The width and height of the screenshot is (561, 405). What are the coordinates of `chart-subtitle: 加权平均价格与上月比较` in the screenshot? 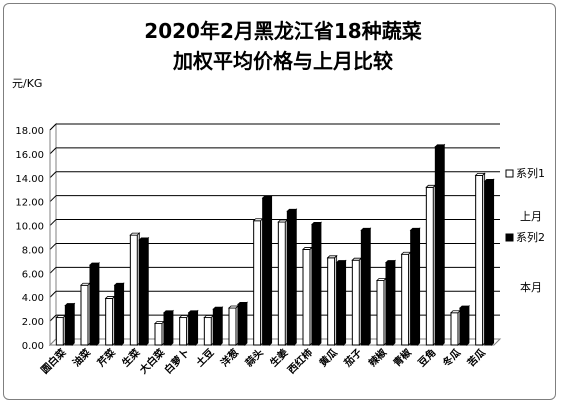 It's located at (282, 61).